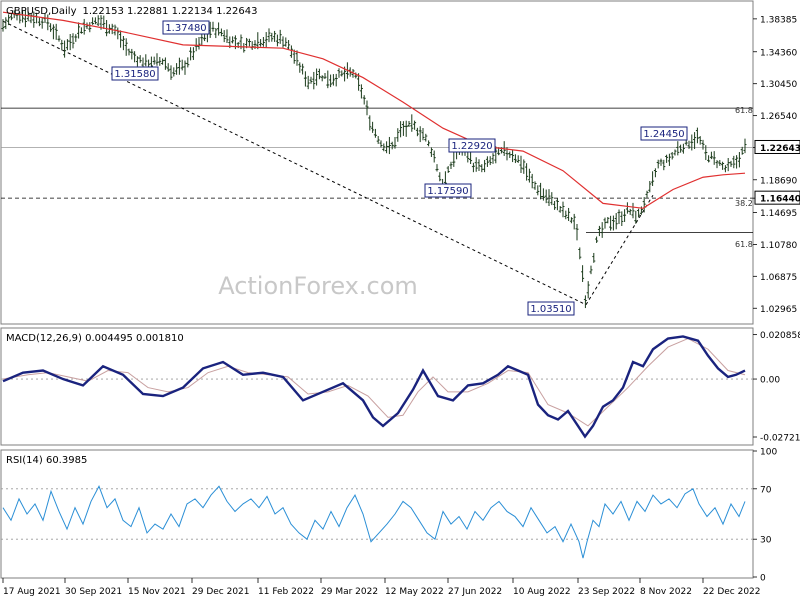 The image size is (800, 600). Describe the element at coordinates (448, 190) in the screenshot. I see `price-label: 1.17590` at that location.